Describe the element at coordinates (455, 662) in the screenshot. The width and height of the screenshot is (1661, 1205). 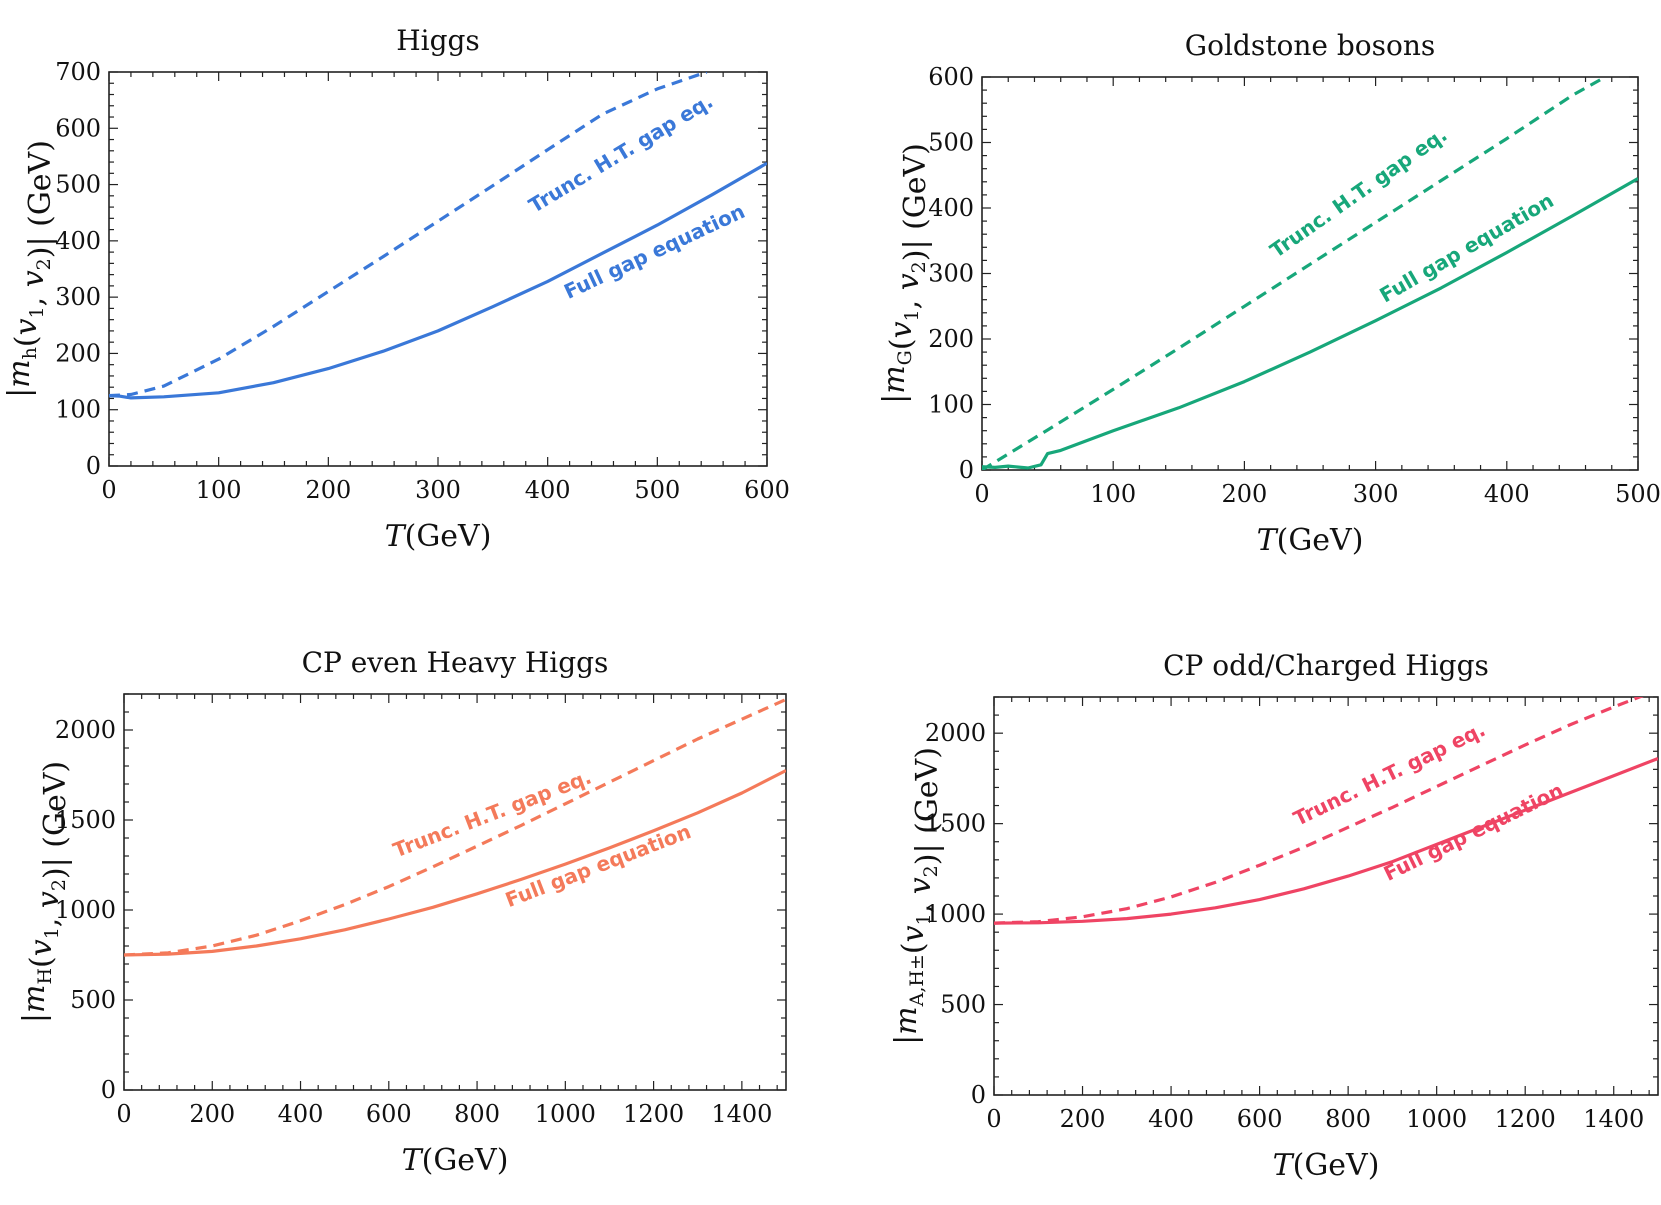
I see `panel-title: CP even Heavy Higgs` at that location.